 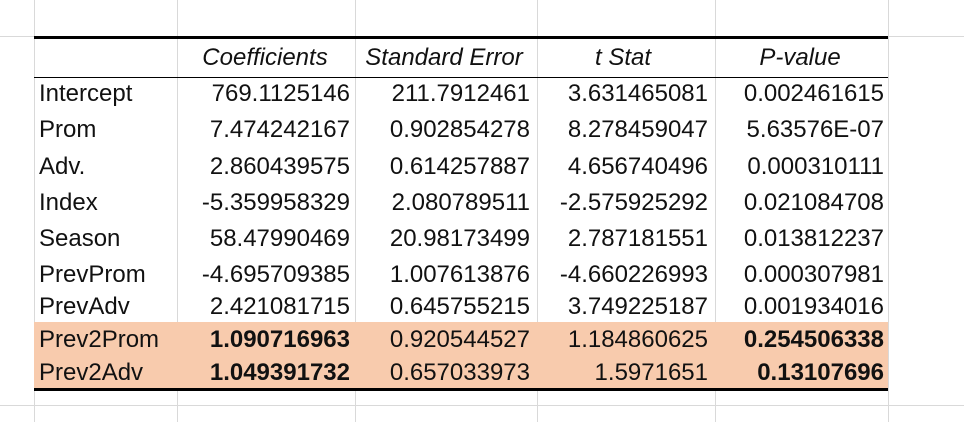 I want to click on row-label-cell: Adv., so click(x=62, y=166).